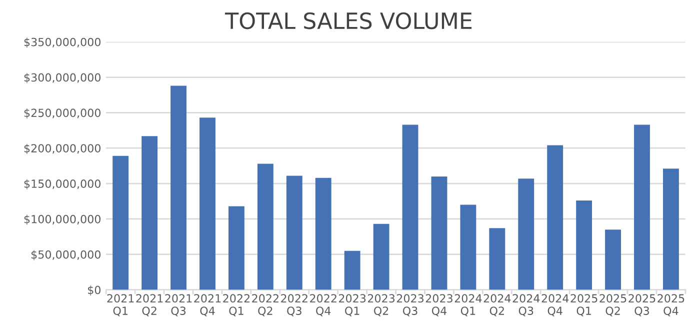 The image size is (698, 335). Describe the element at coordinates (439, 305) in the screenshot. I see `x-tick-label: 2023 Q4` at that location.